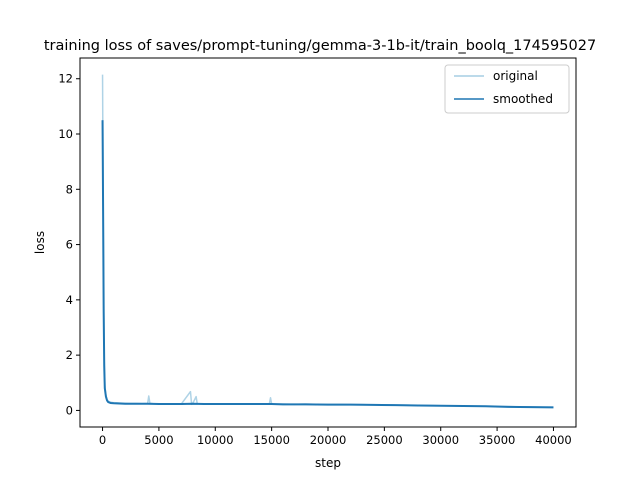 This screenshot has width=640, height=484. What do you see at coordinates (440, 440) in the screenshot?
I see `x-tick-label: 30000` at bounding box center [440, 440].